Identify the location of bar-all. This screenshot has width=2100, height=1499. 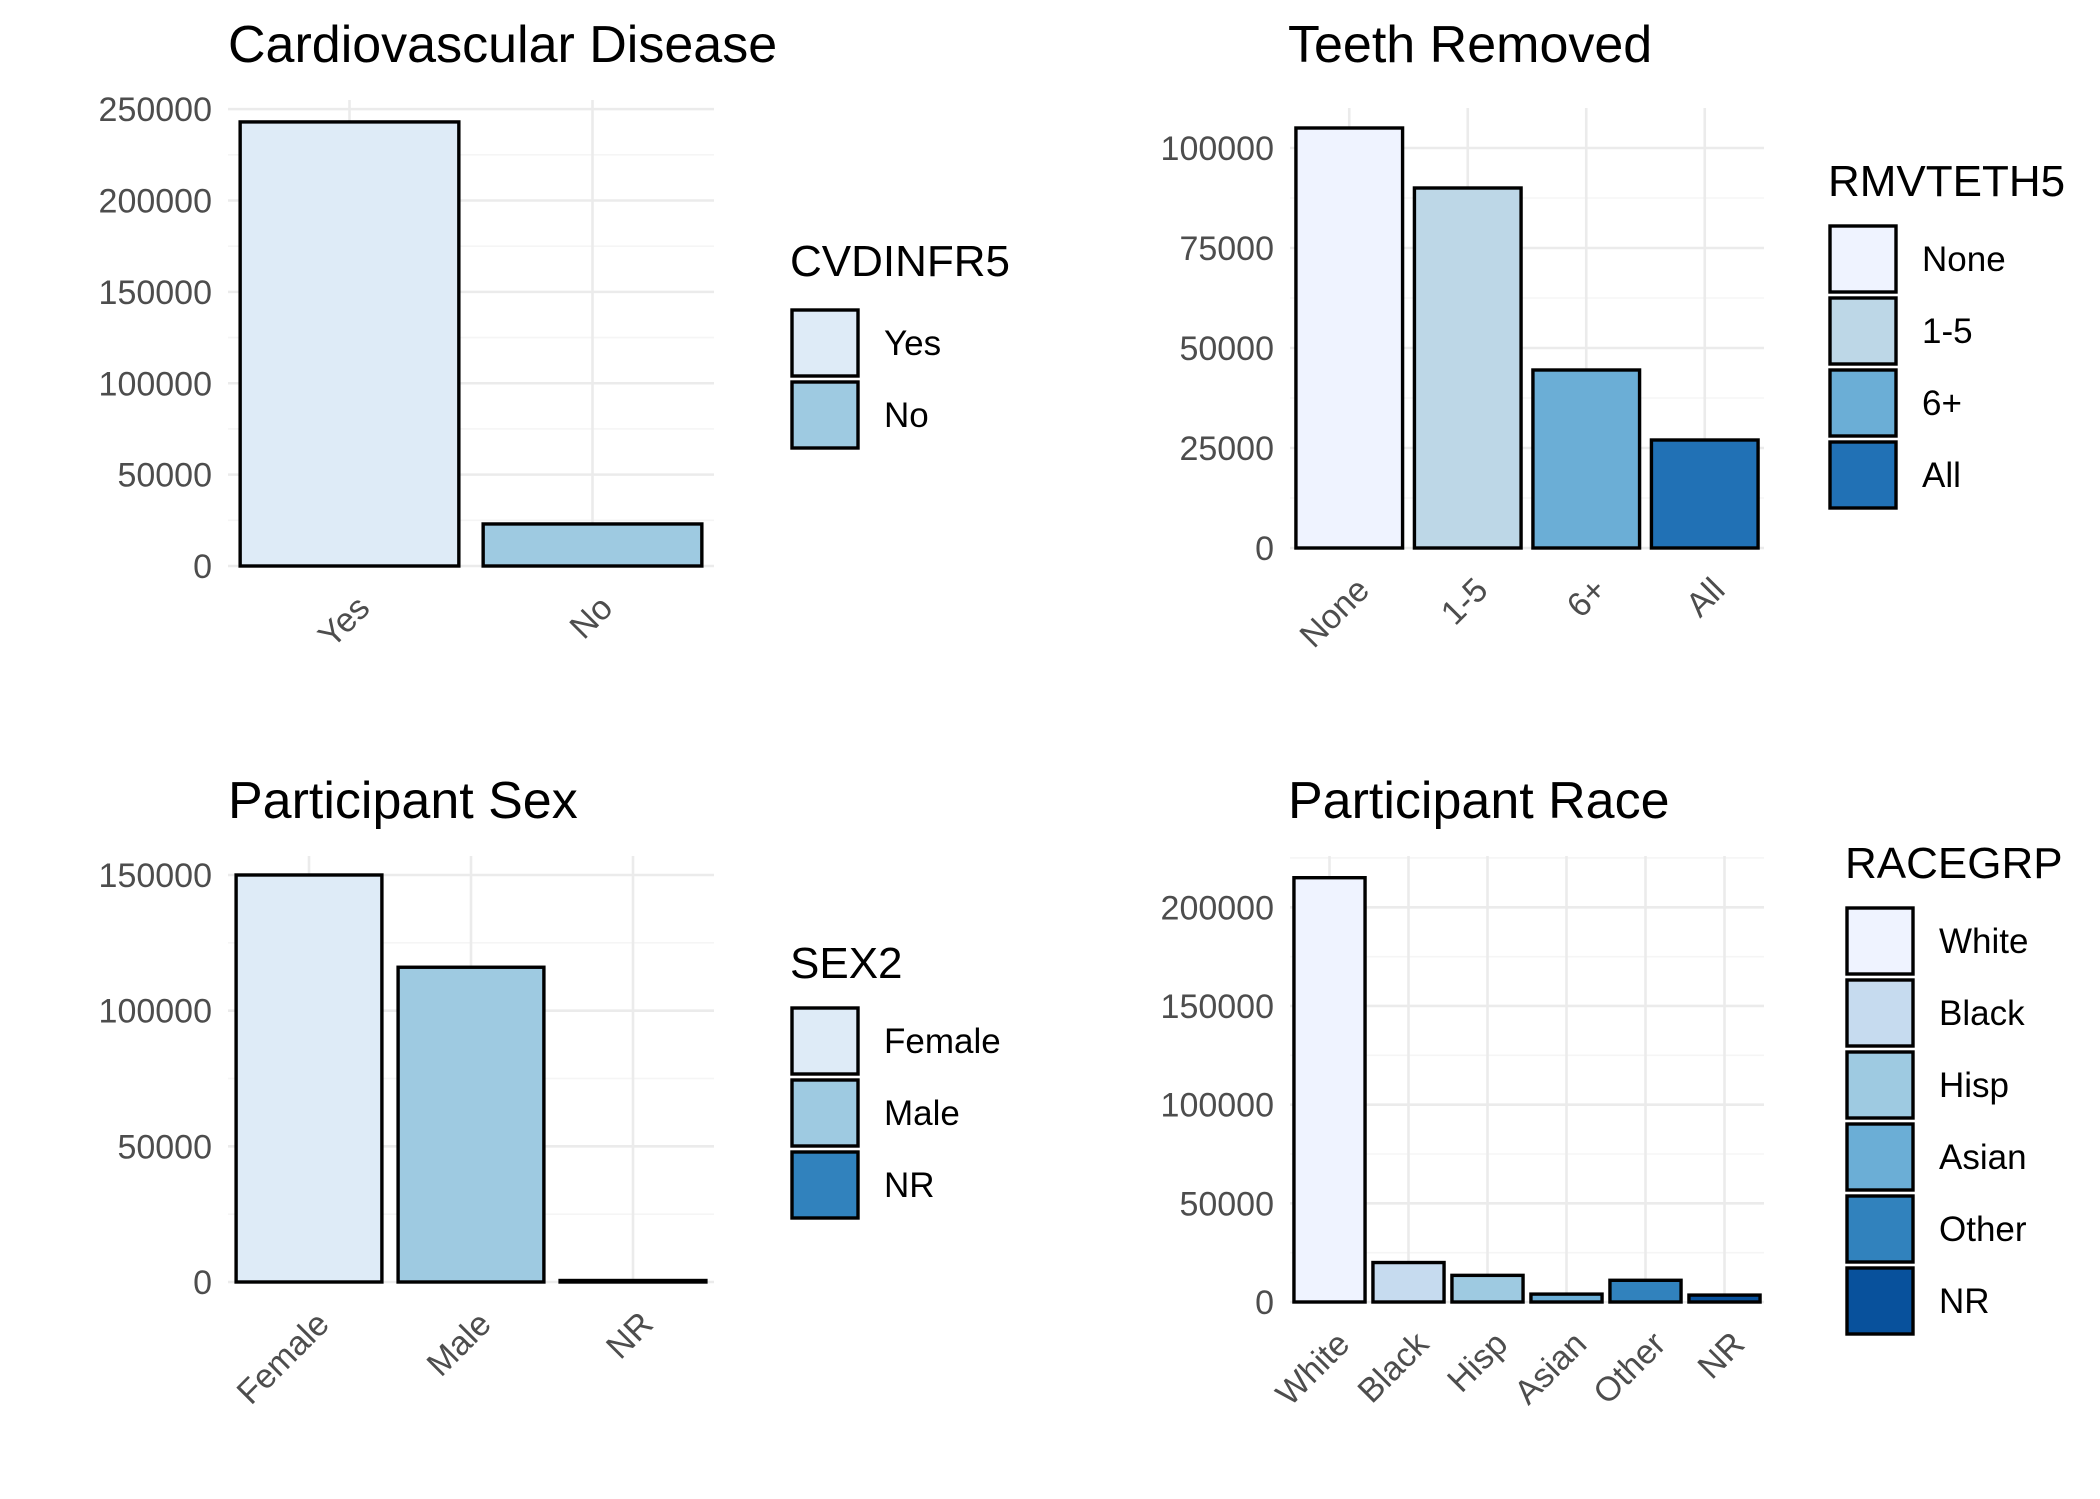
(1704, 494).